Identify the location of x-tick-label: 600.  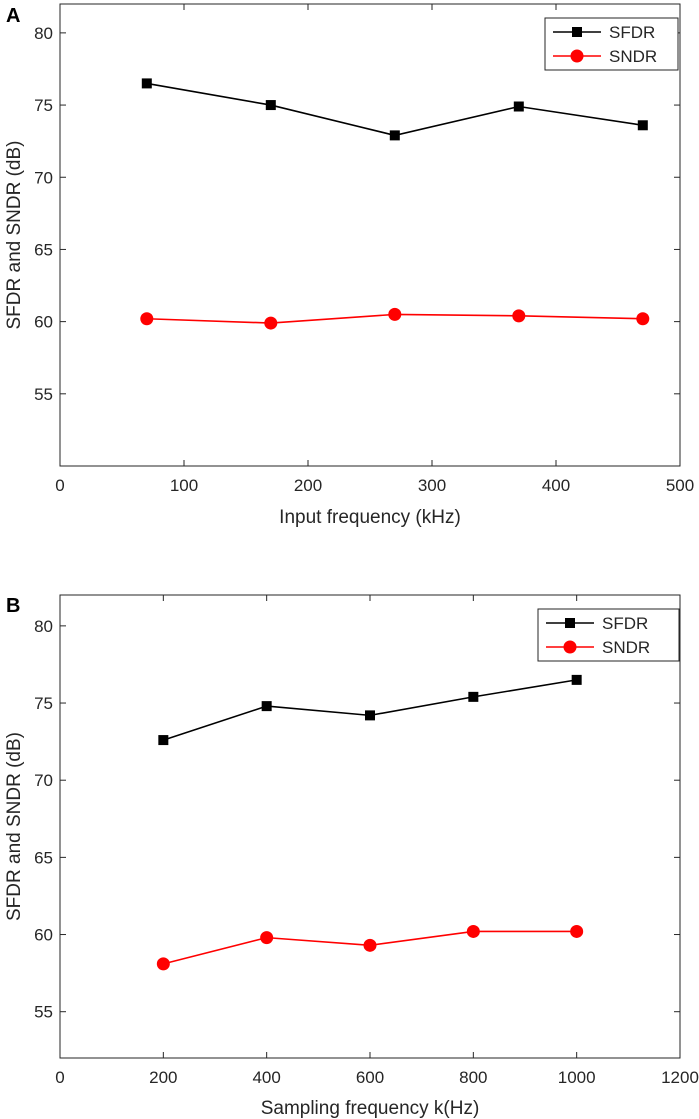
(370, 1077).